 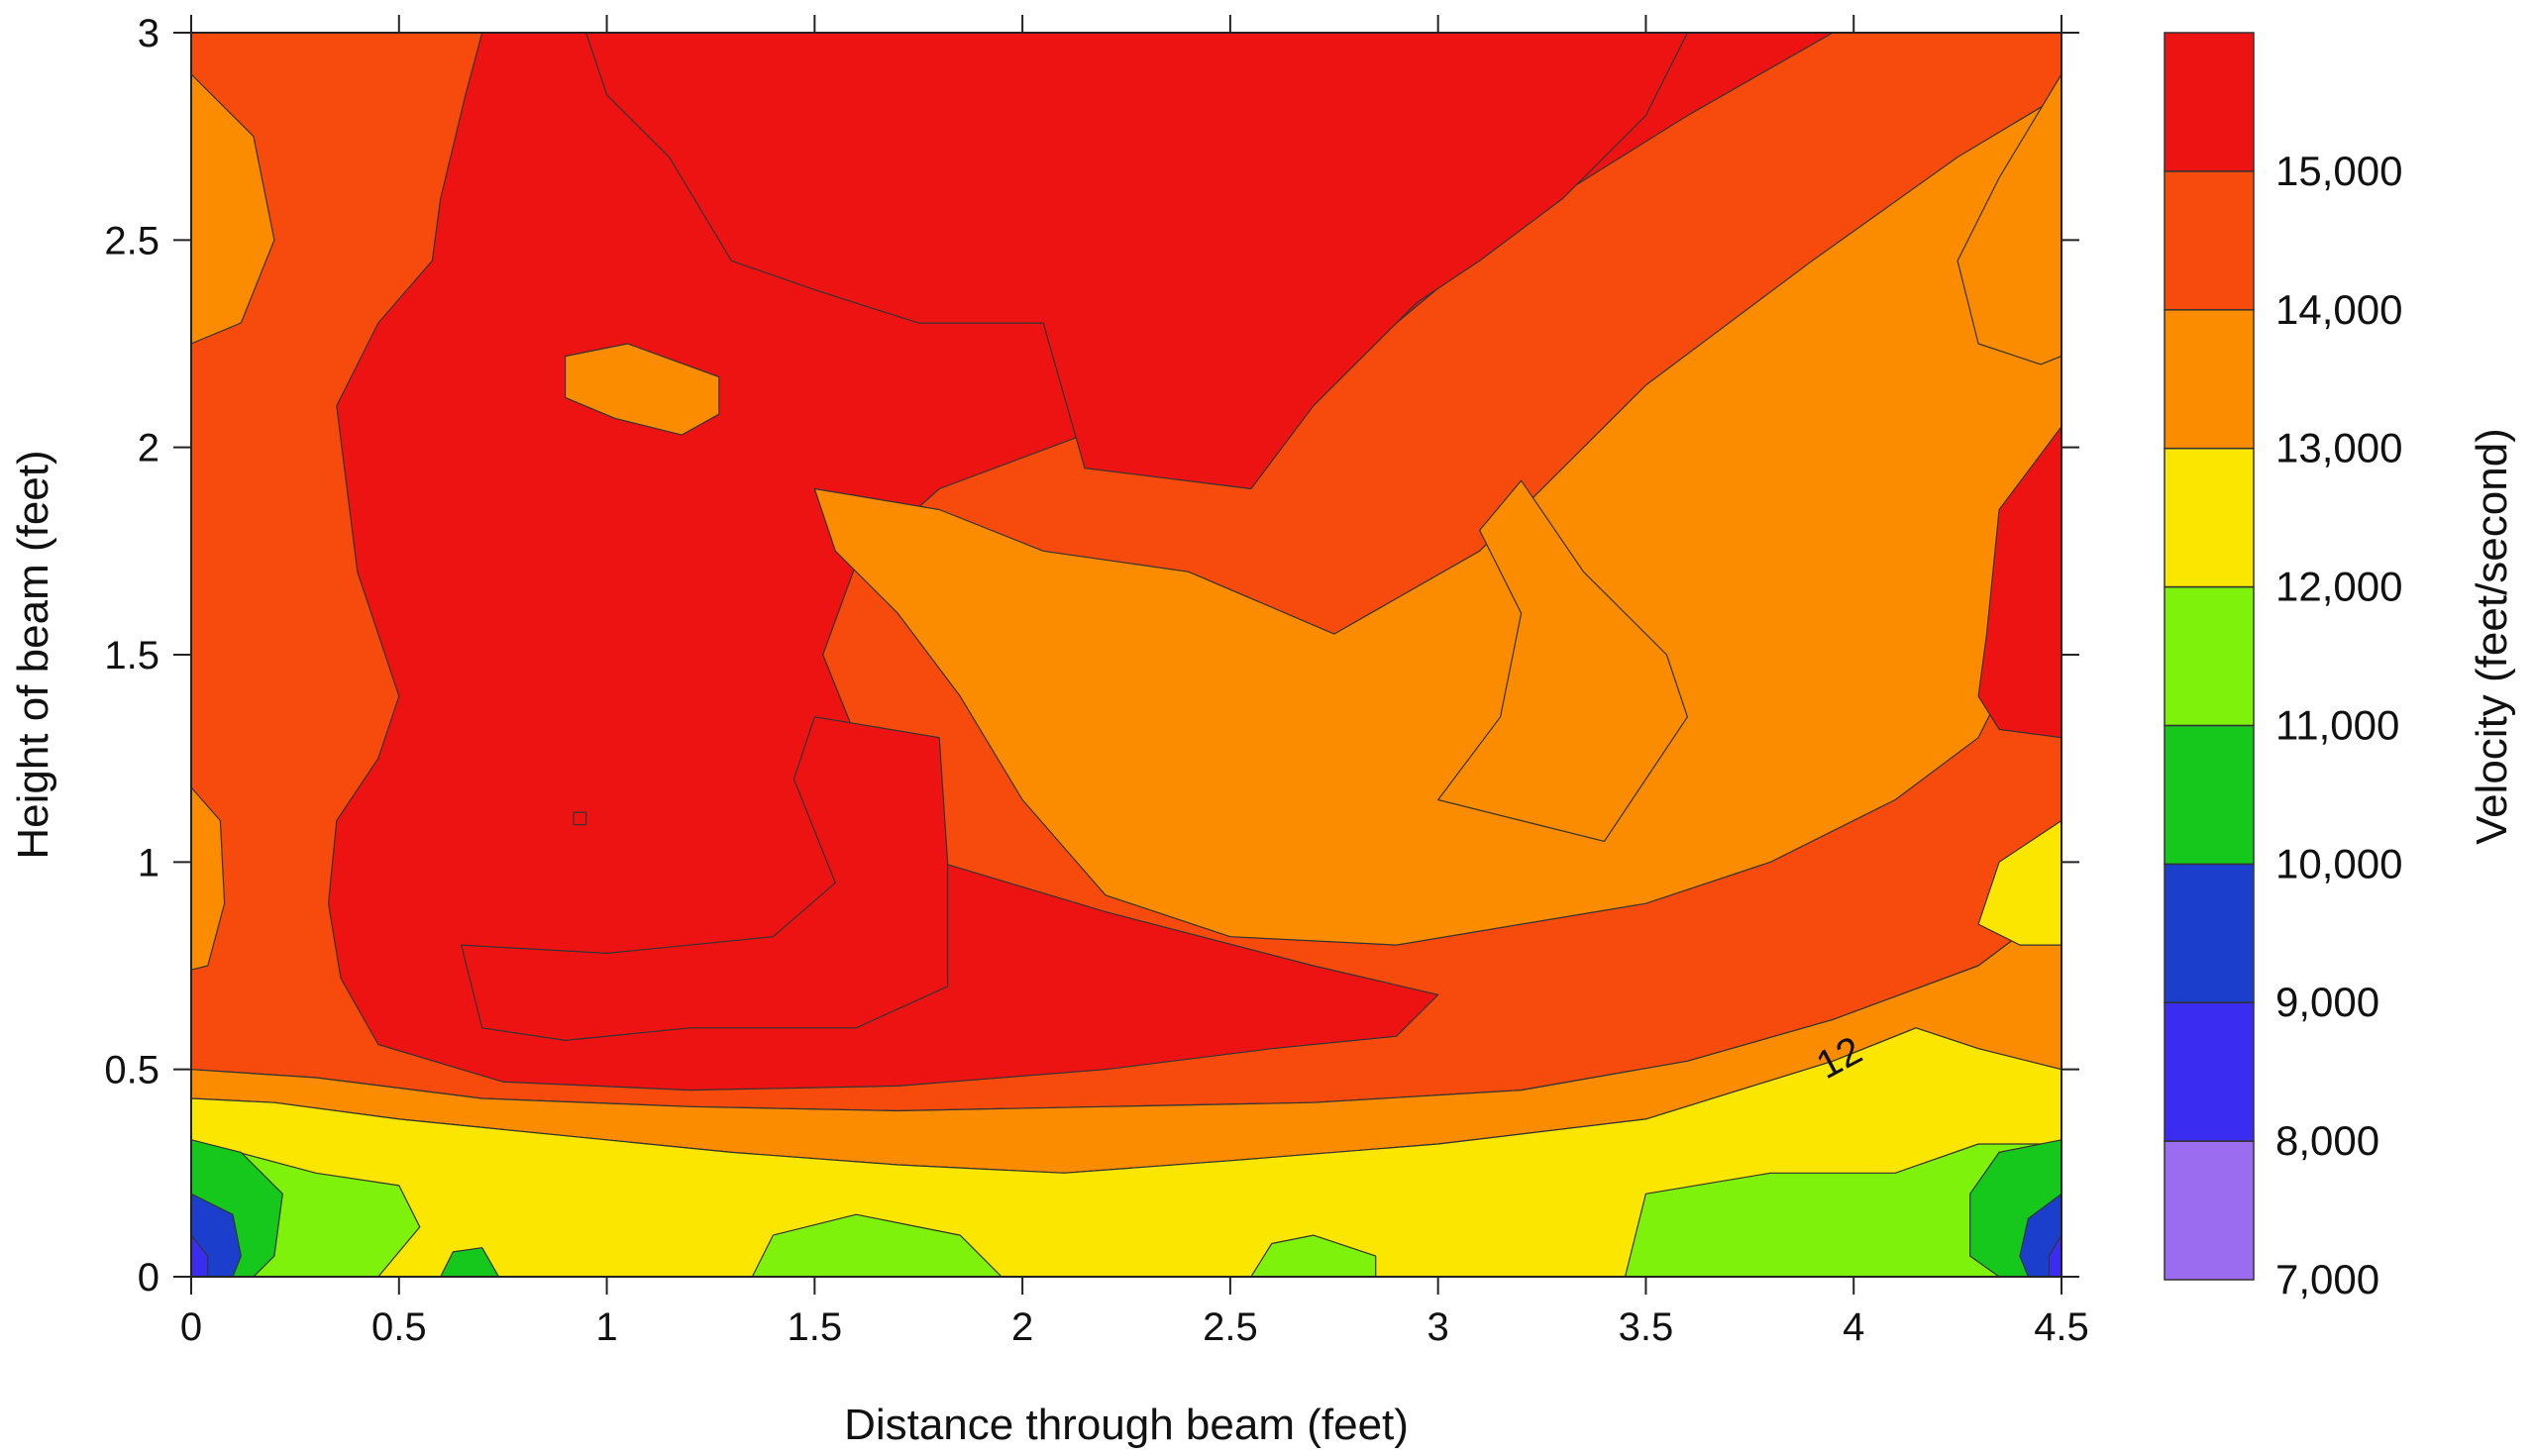 What do you see at coordinates (33, 654) in the screenshot?
I see `y-axis-title: Height of beam (feet)` at bounding box center [33, 654].